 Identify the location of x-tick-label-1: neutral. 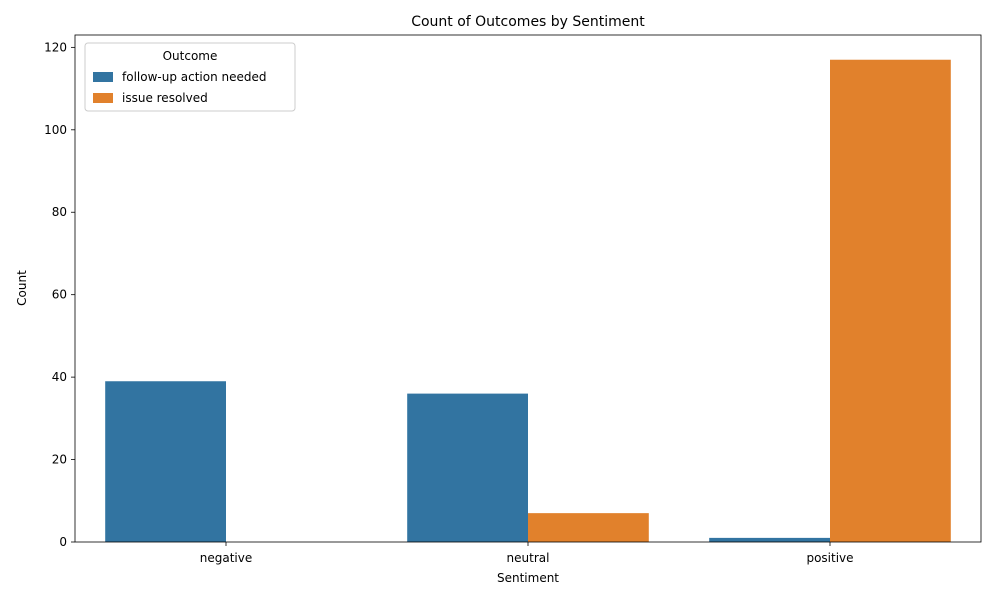
(528, 558).